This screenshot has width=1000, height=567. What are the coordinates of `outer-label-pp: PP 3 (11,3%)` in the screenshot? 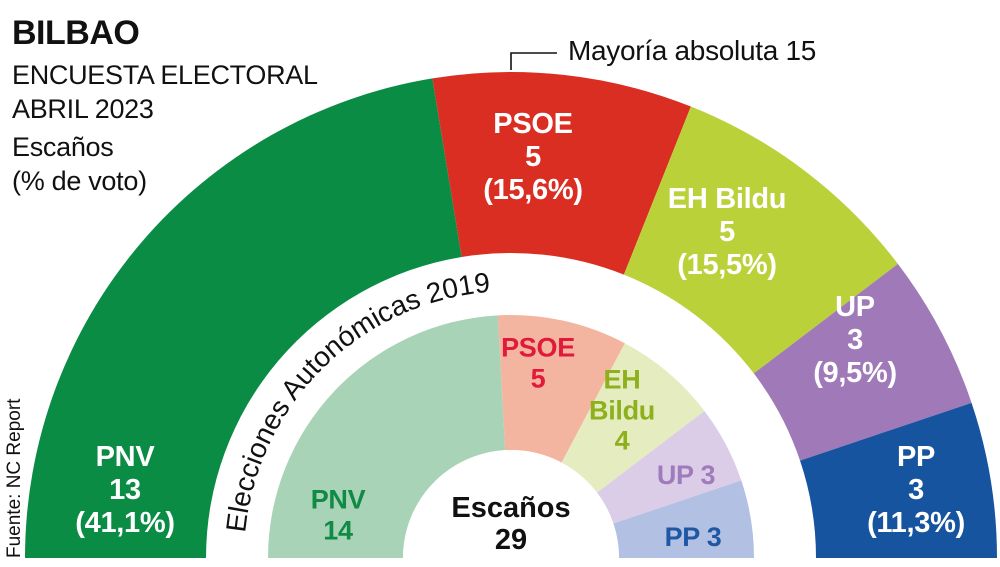 It's located at (916, 489).